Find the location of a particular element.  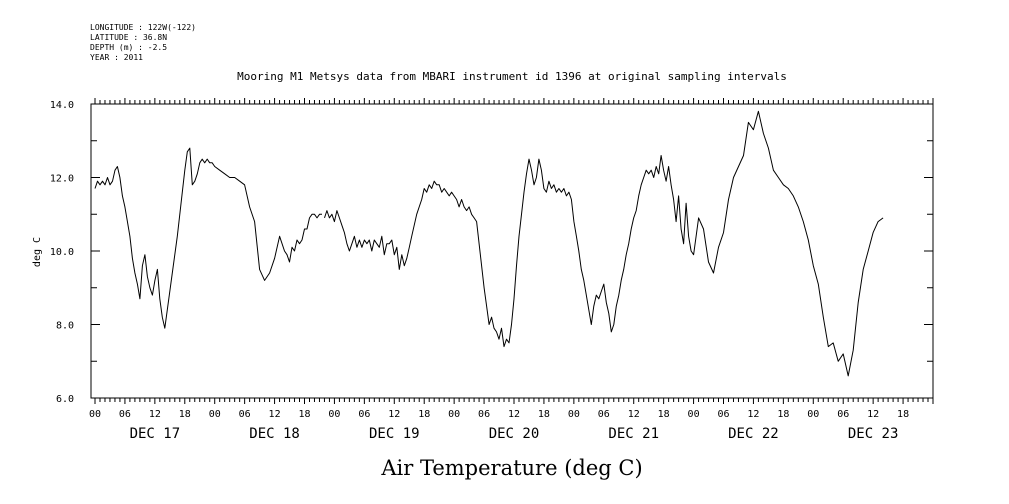

y-tick-label: 12.0 is located at coordinates (62, 179).